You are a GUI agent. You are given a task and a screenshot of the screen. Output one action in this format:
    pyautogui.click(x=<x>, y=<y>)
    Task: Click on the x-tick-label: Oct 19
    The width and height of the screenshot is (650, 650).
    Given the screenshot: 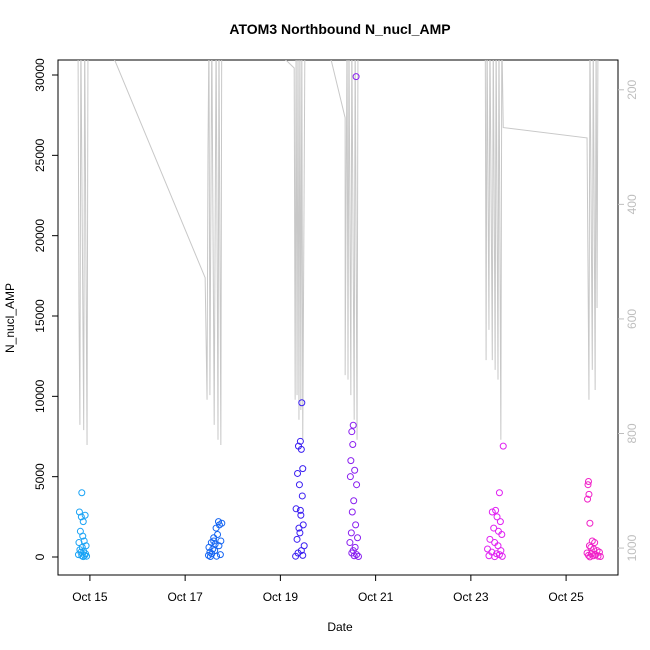 What is the action you would take?
    pyautogui.click(x=281, y=597)
    